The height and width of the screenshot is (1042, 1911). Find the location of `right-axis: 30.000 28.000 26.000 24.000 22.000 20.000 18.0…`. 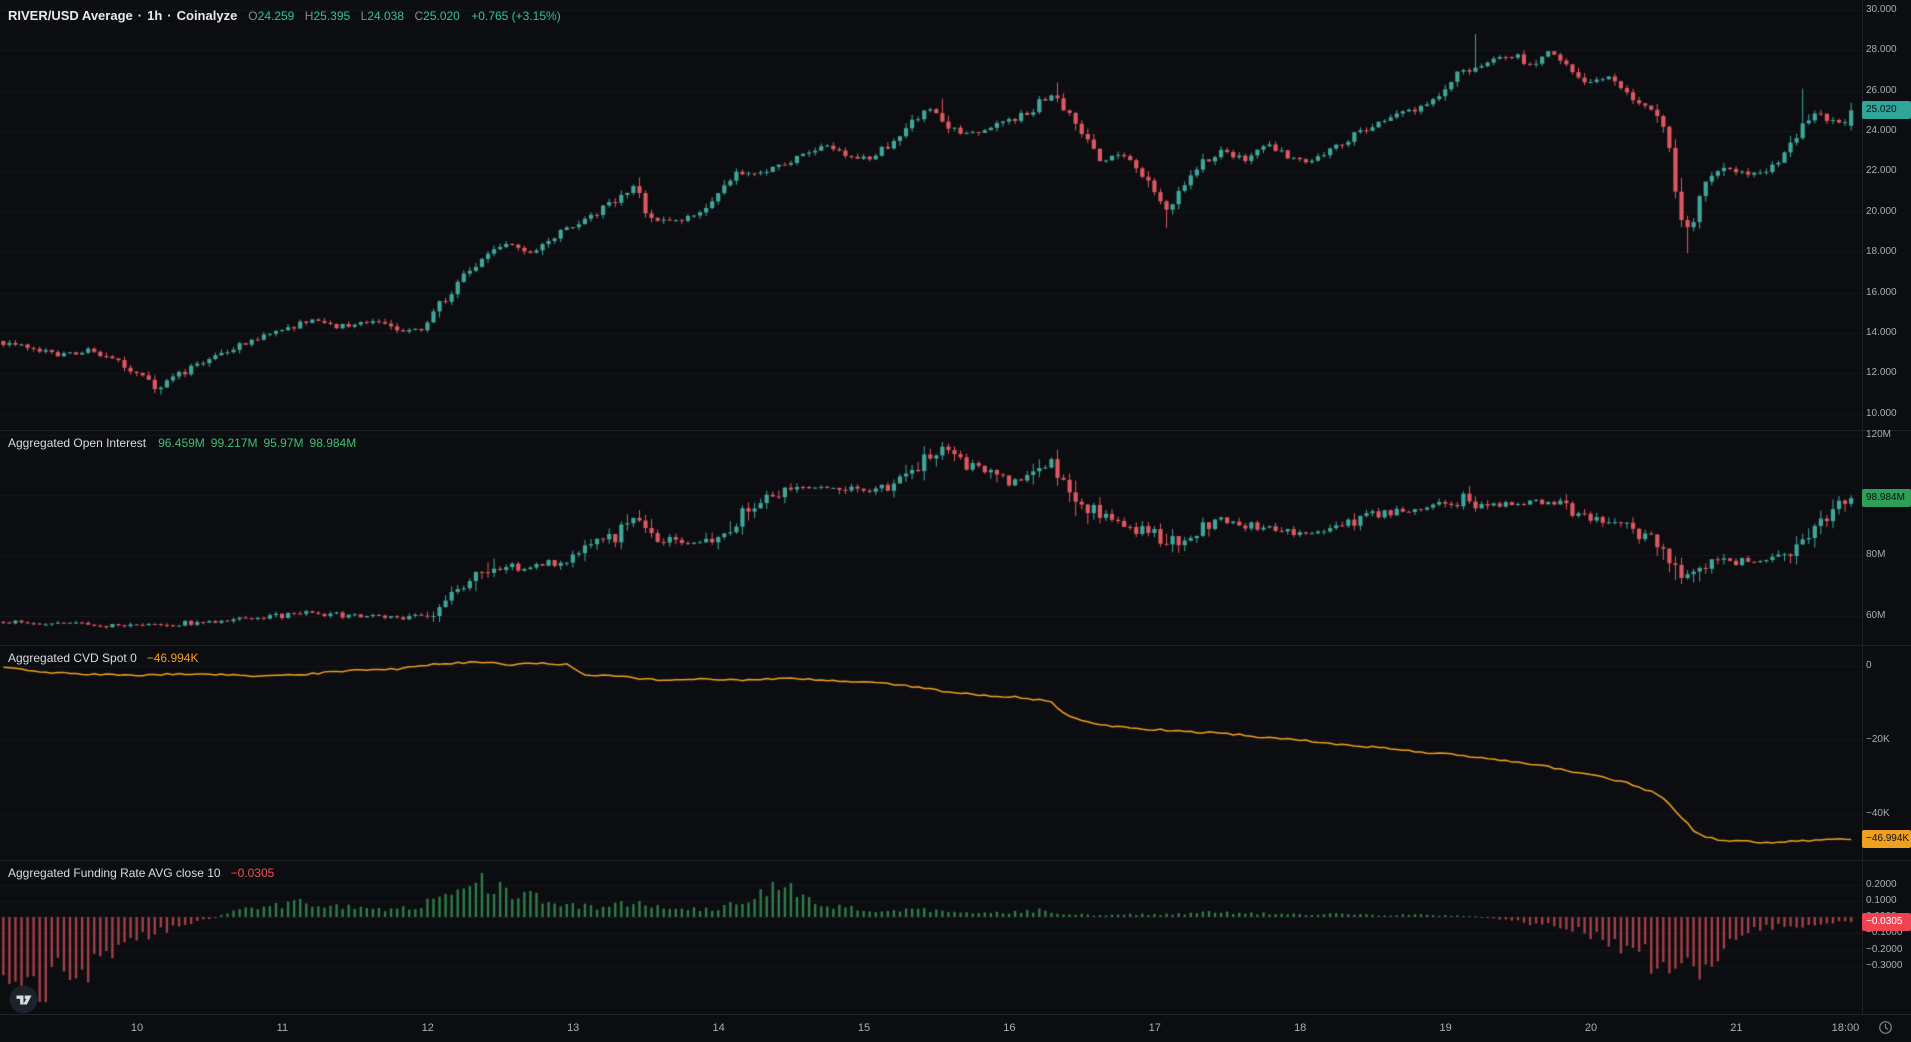

right-axis: 30.000 28.000 26.000 24.000 22.000 20.000 18.0… is located at coordinates (1886, 507).